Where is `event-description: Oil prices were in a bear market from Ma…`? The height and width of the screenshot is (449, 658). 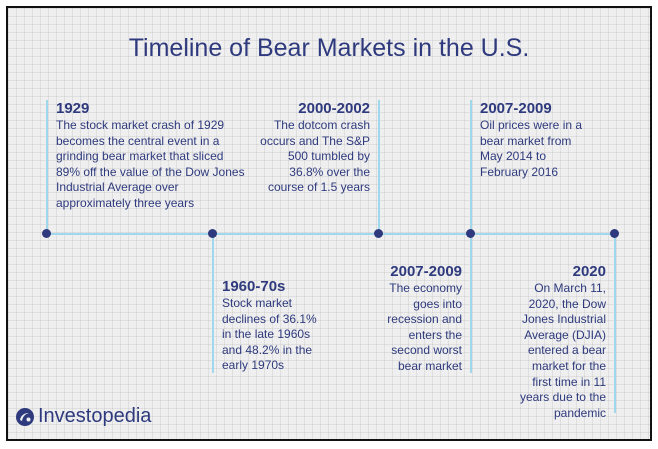
event-description: Oil prices were in a bear market from Ma… is located at coordinates (531, 148).